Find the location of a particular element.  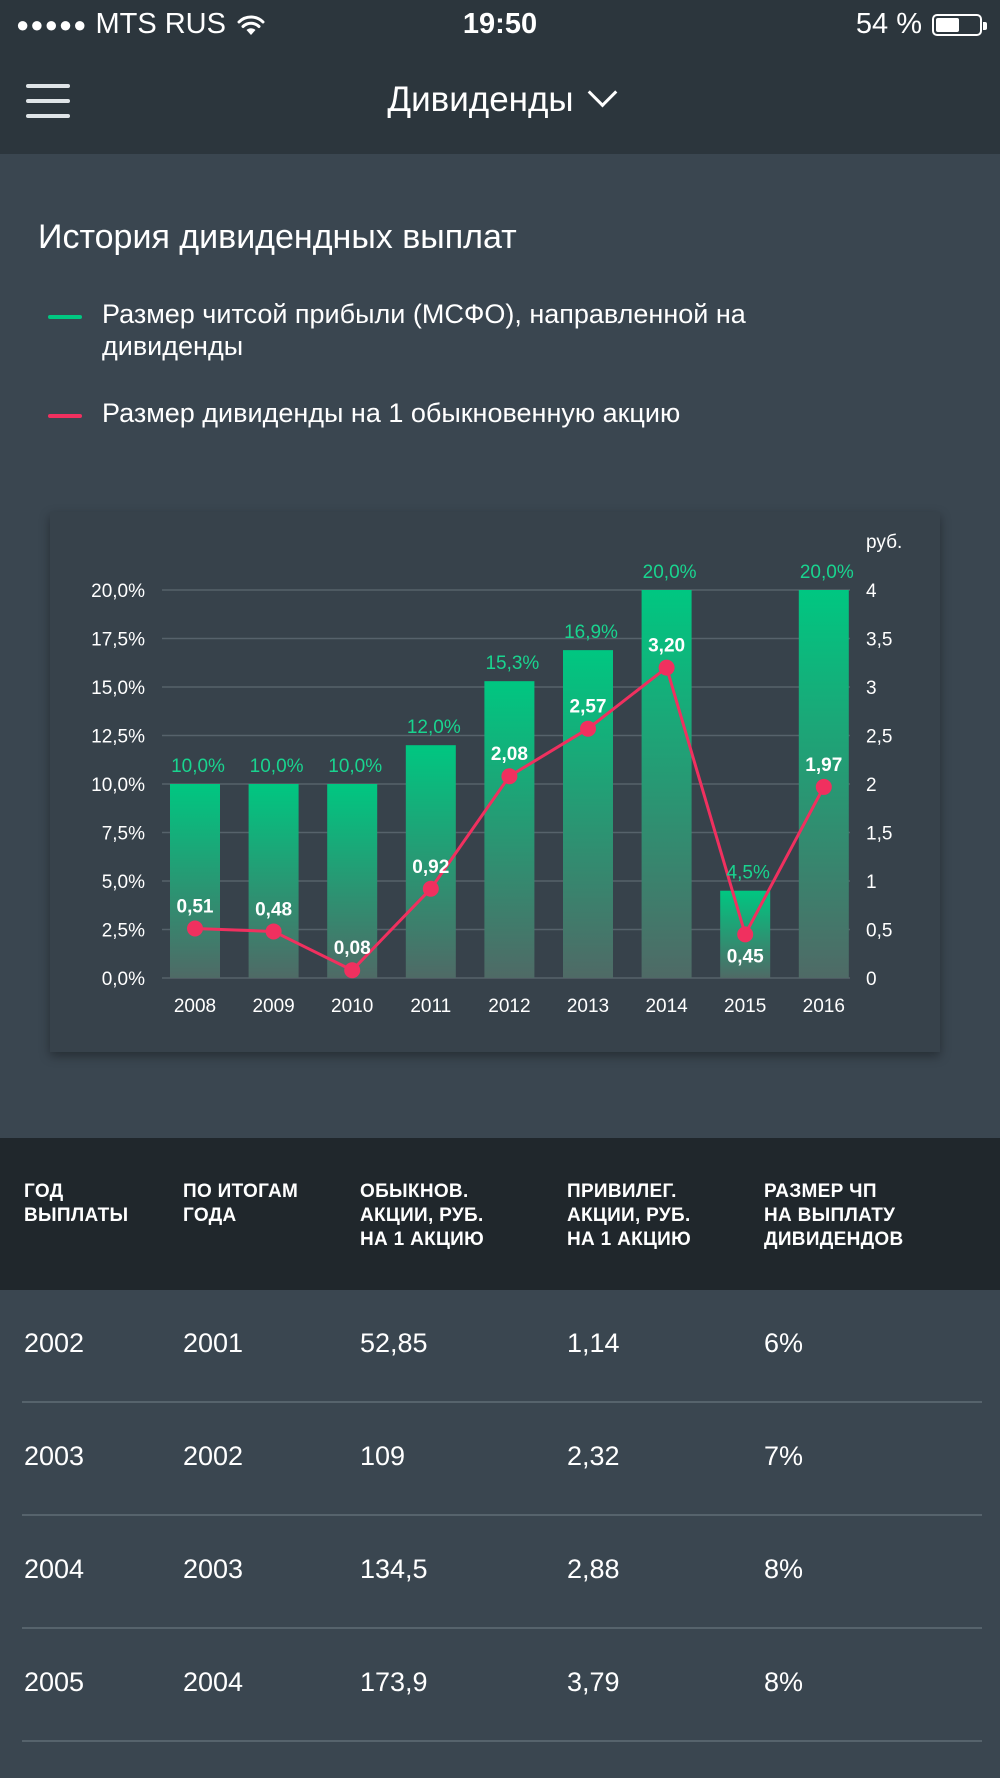

y-left-tick-label: 5,0% is located at coordinates (123, 882).